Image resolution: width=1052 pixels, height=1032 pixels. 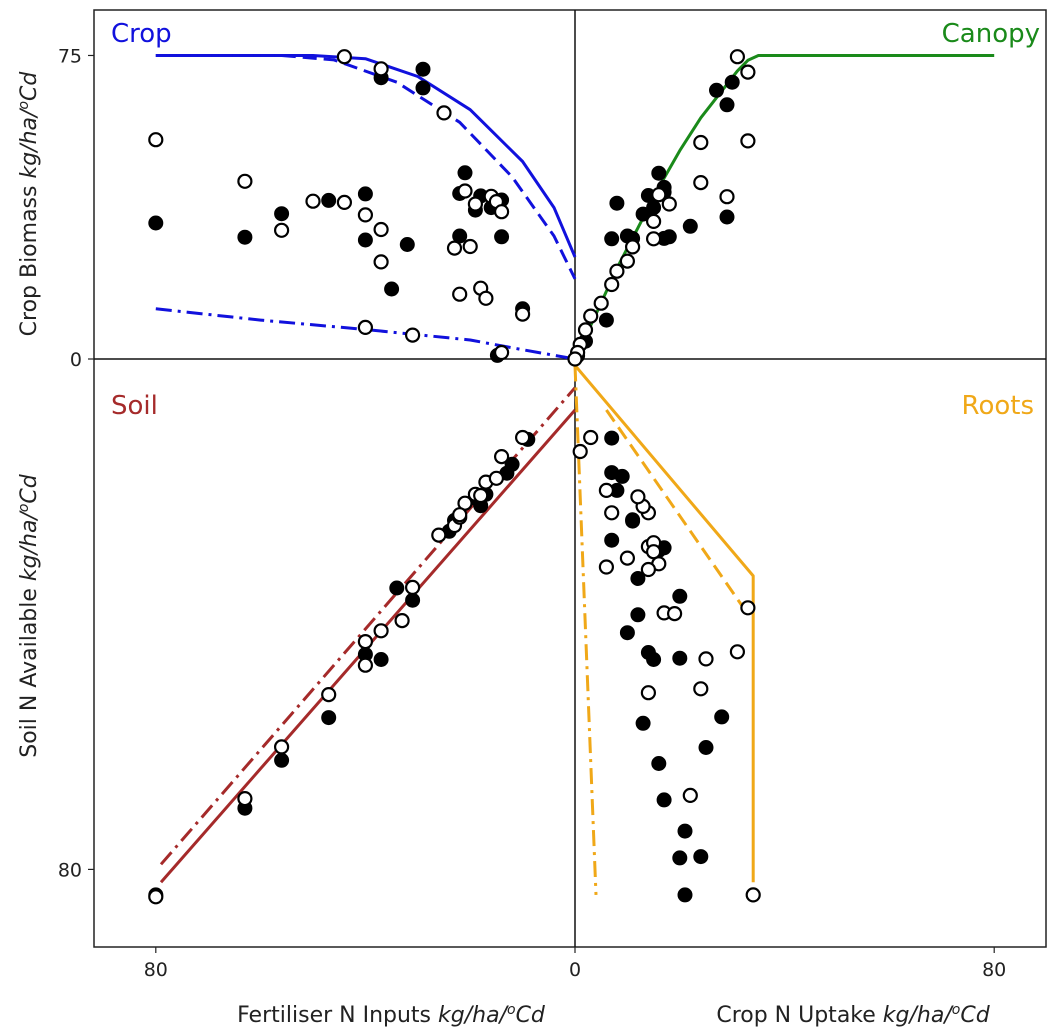 What do you see at coordinates (998, 406) in the screenshot?
I see `quadrant-label-roots: Roots` at bounding box center [998, 406].